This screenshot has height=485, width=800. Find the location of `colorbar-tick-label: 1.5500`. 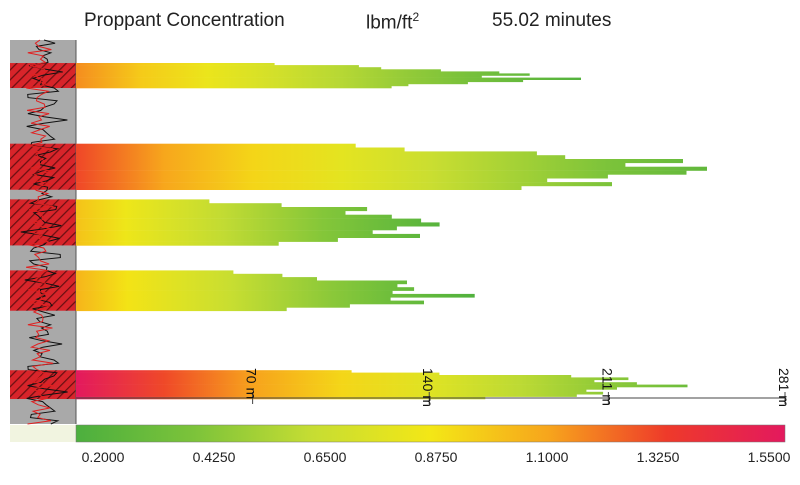

colorbar-tick-label: 1.5500 is located at coordinates (769, 457).